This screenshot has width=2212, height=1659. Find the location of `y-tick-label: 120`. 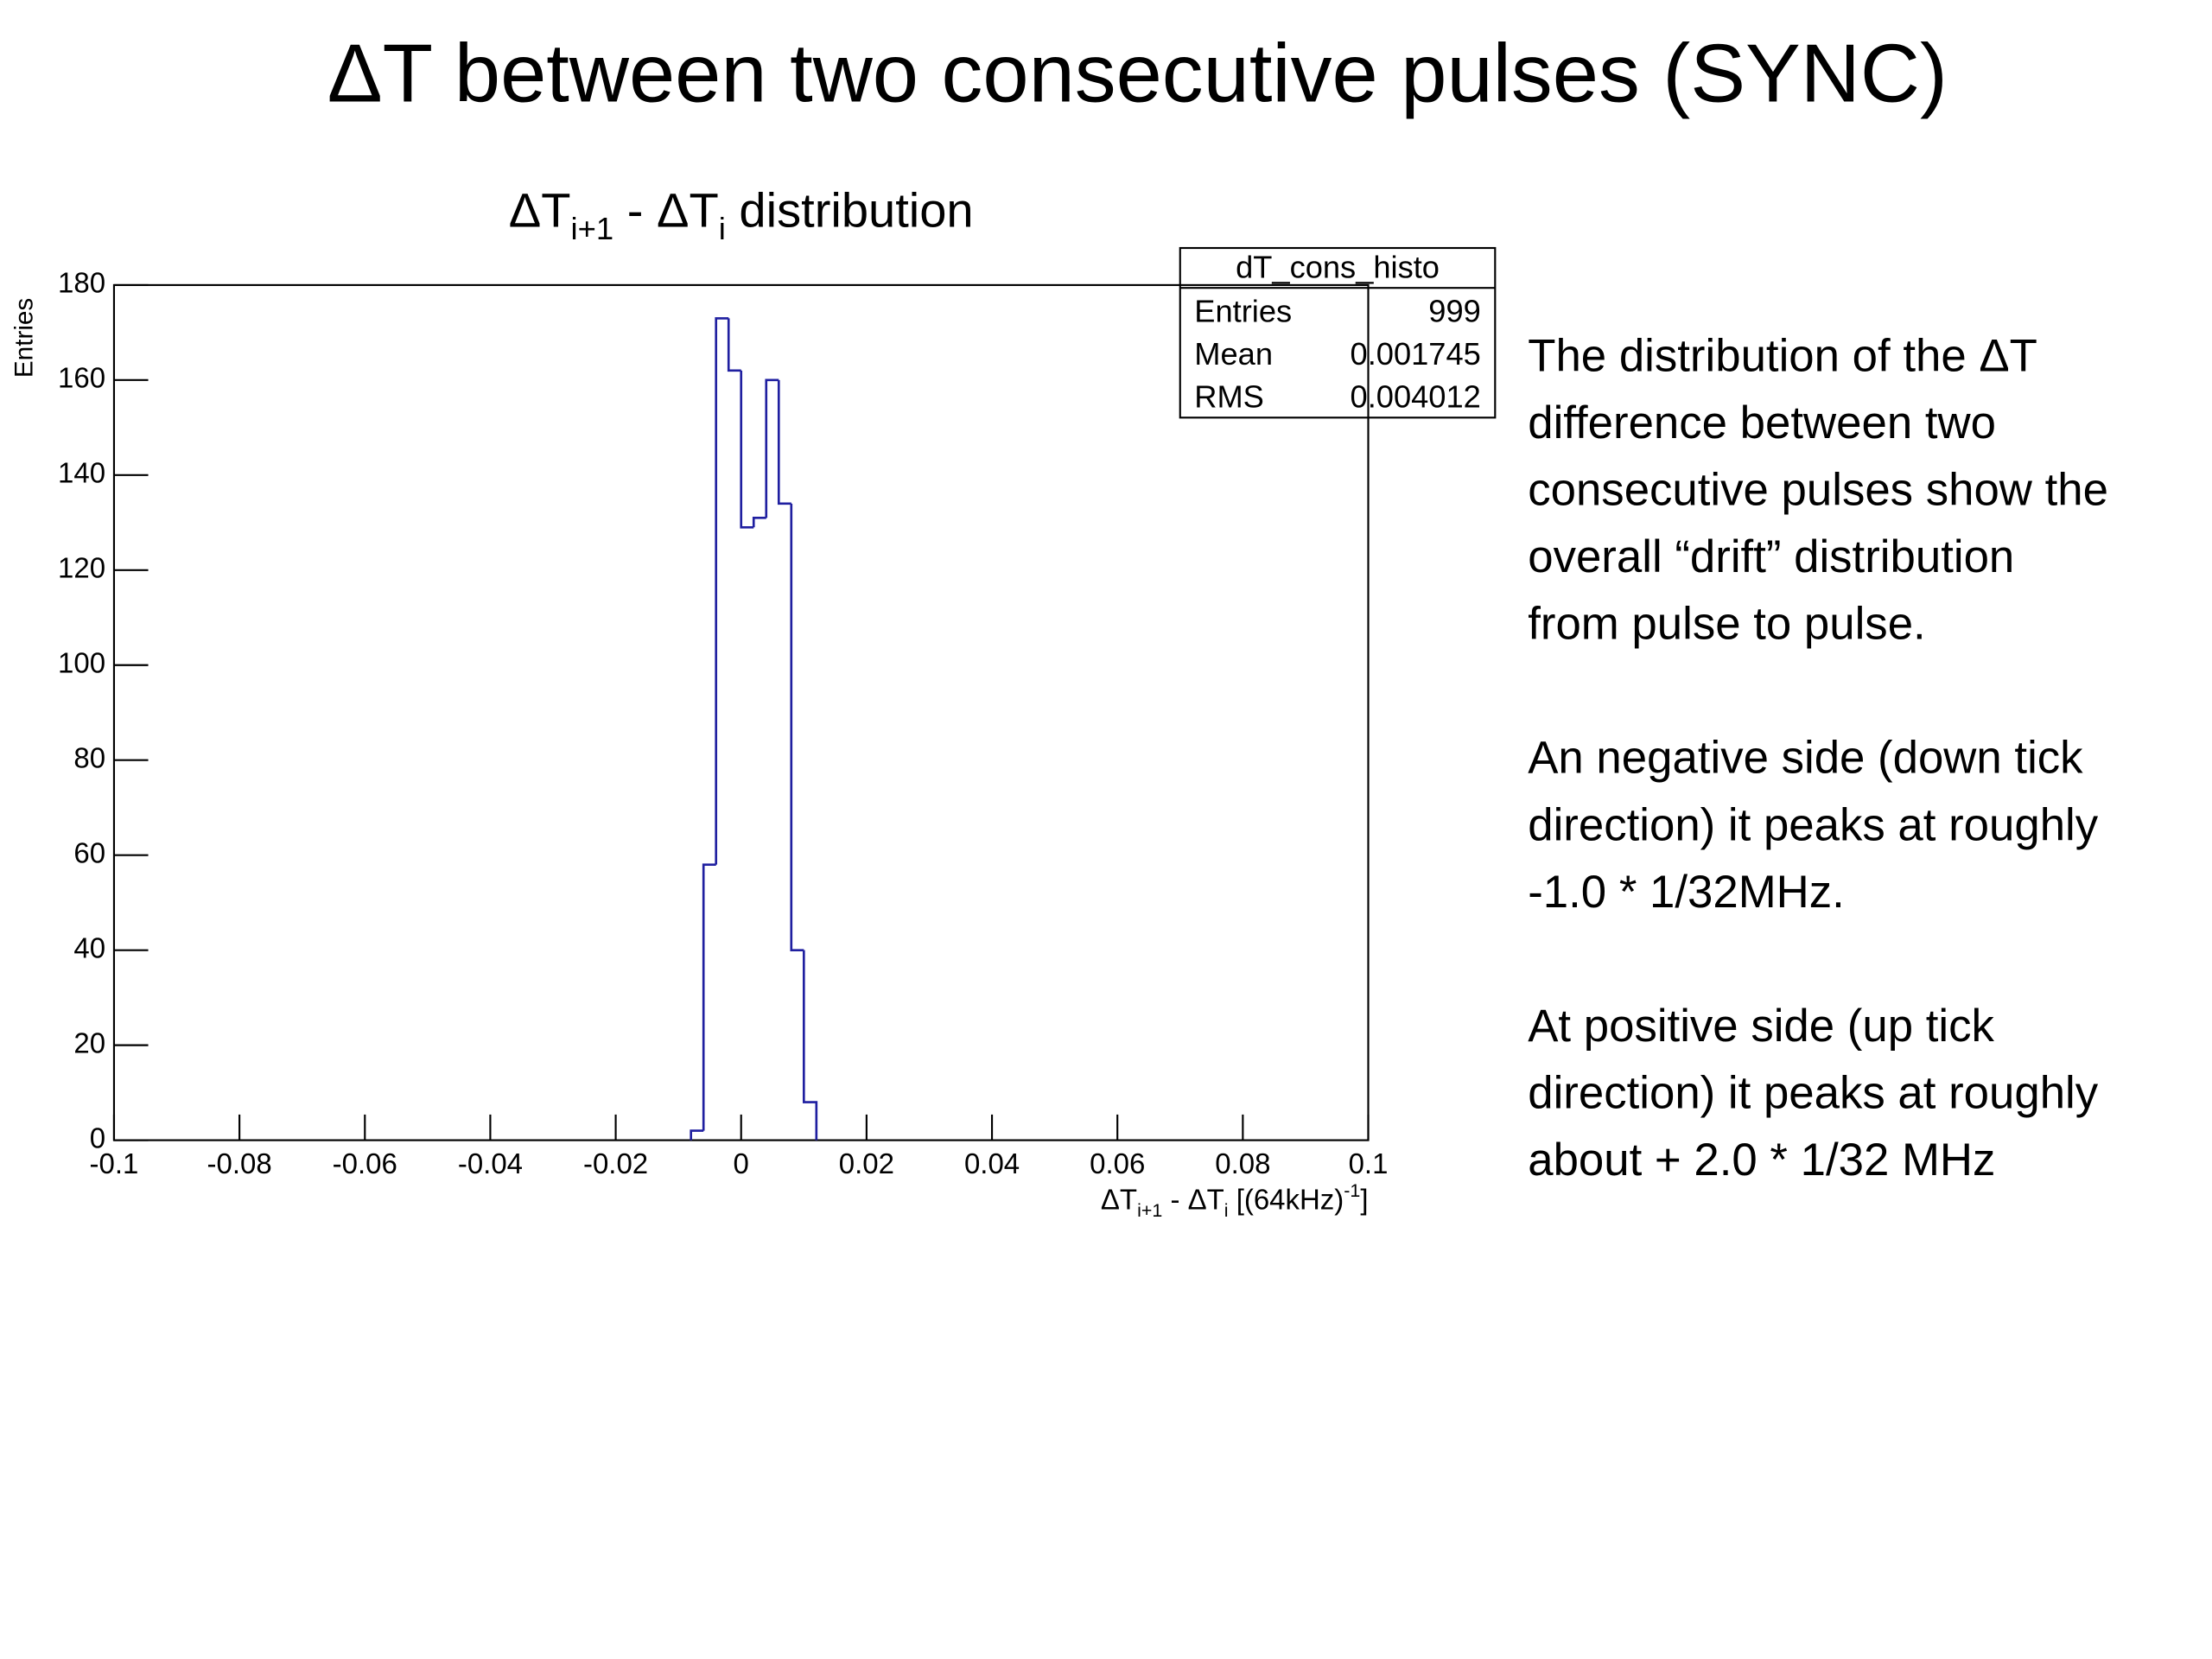

y-tick-label: 120 is located at coordinates (81, 568).